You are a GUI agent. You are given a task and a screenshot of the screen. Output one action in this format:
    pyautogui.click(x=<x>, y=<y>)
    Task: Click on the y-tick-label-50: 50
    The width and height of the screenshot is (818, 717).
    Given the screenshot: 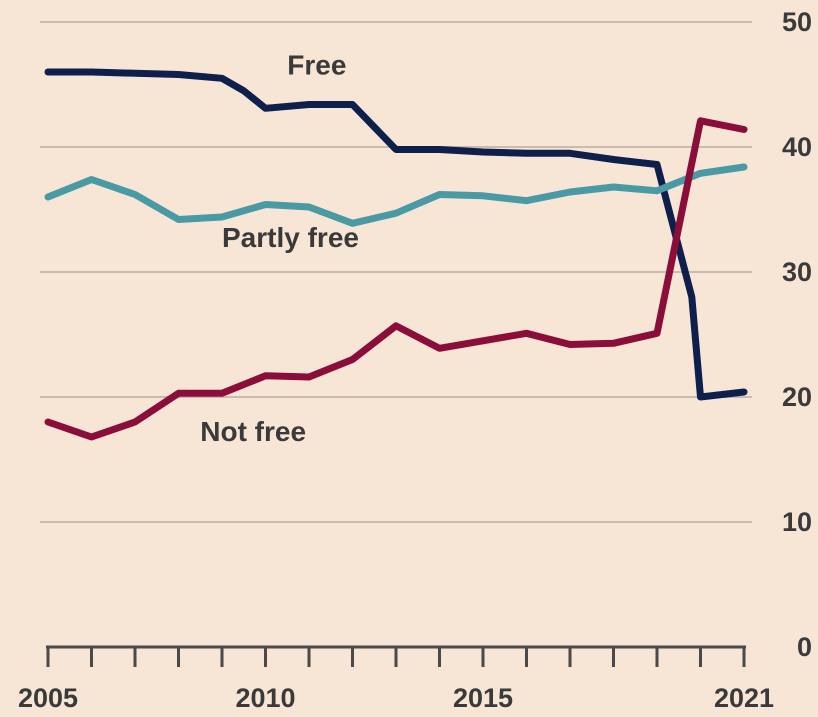 What is the action you would take?
    pyautogui.click(x=797, y=22)
    